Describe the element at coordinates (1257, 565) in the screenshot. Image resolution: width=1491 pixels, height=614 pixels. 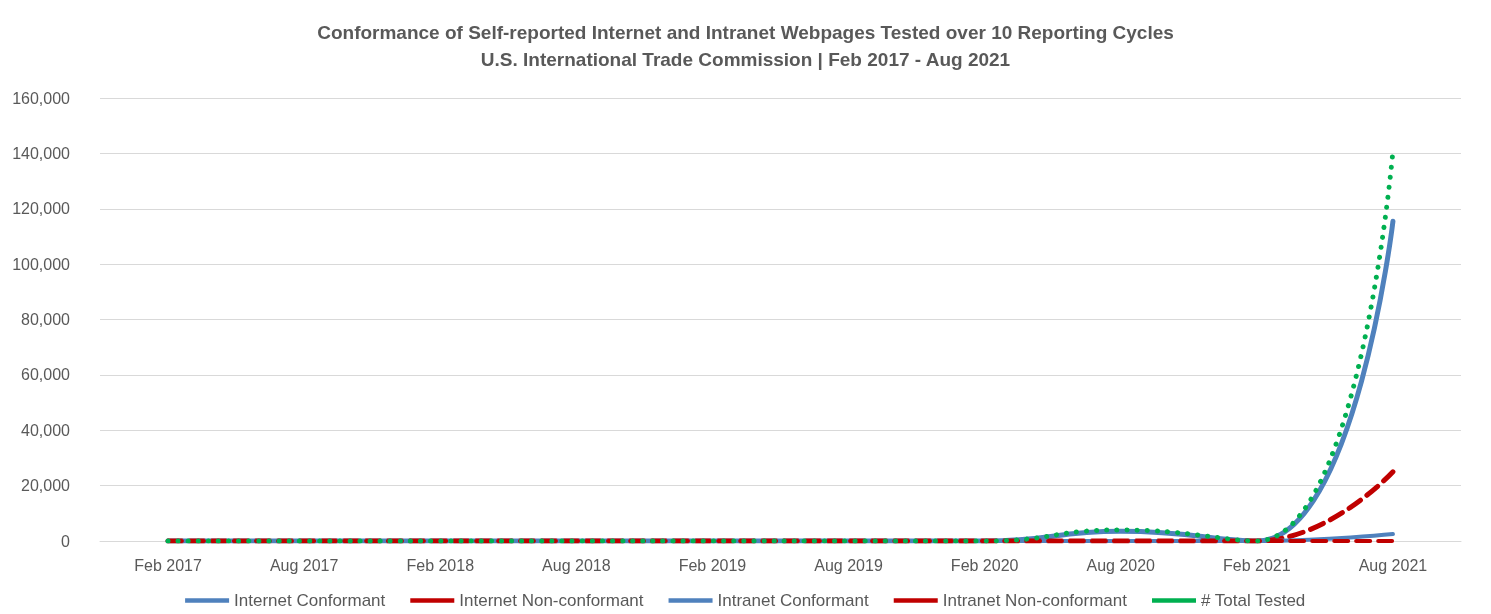
I see `x-tick-label: Feb 2021` at that location.